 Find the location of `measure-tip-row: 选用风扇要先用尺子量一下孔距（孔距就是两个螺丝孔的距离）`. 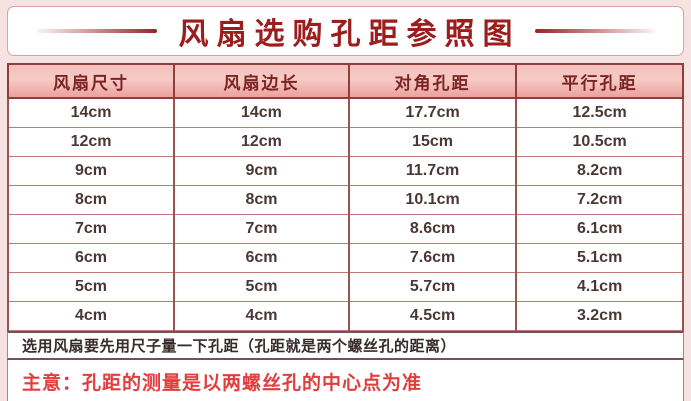

measure-tip-row: 选用风扇要先用尺子量一下孔距（孔距就是两个螺丝孔的距离） is located at coordinates (345, 345).